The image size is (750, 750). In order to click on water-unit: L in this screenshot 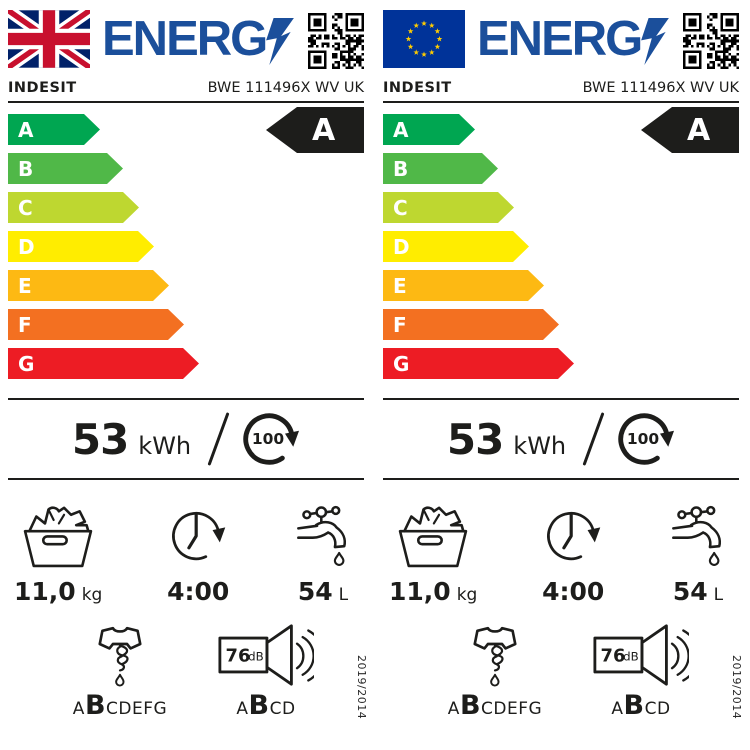, I will do `click(718, 595)`.